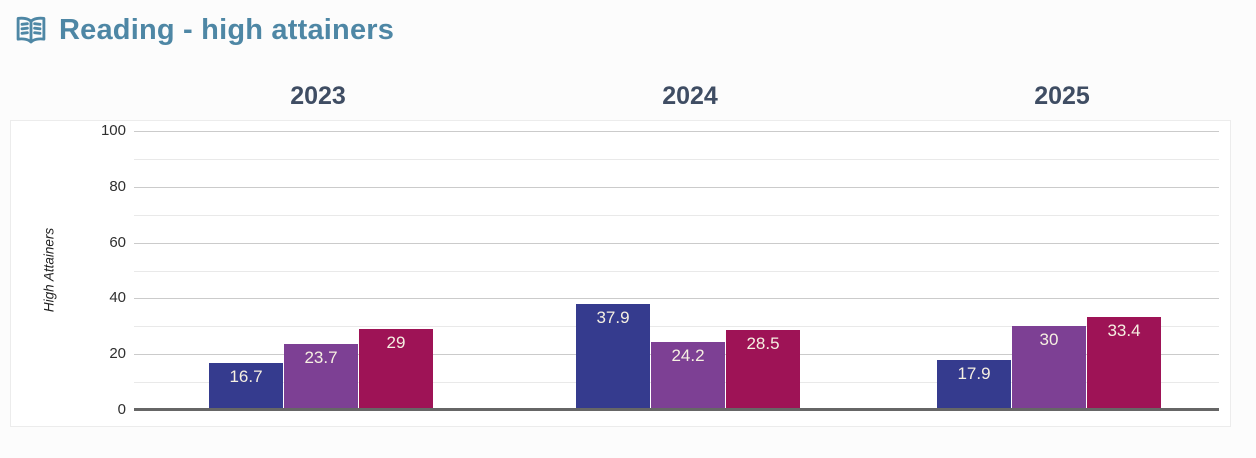 This screenshot has height=458, width=1256. What do you see at coordinates (763, 344) in the screenshot?
I see `bar-value-label: 28.5` at bounding box center [763, 344].